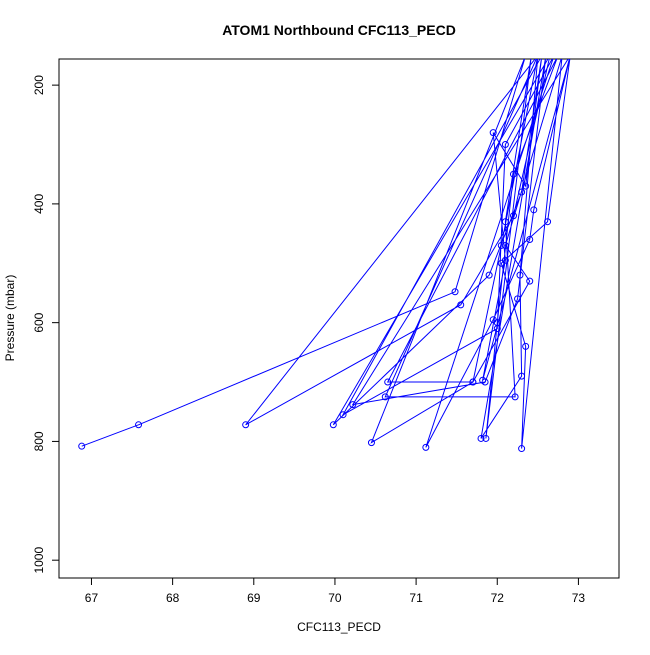  What do you see at coordinates (39, 560) in the screenshot?
I see `y-tick-label: 1000` at bounding box center [39, 560].